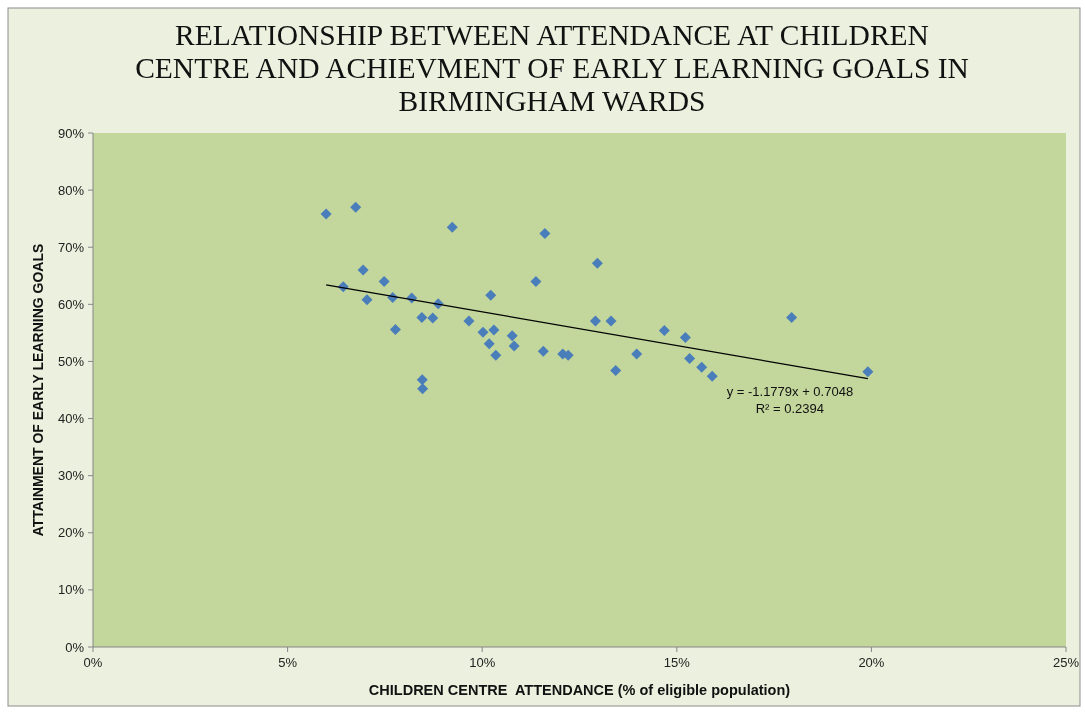 The width and height of the screenshot is (1085, 713). What do you see at coordinates (93, 662) in the screenshot?
I see `x-tick-label: 0%` at bounding box center [93, 662].